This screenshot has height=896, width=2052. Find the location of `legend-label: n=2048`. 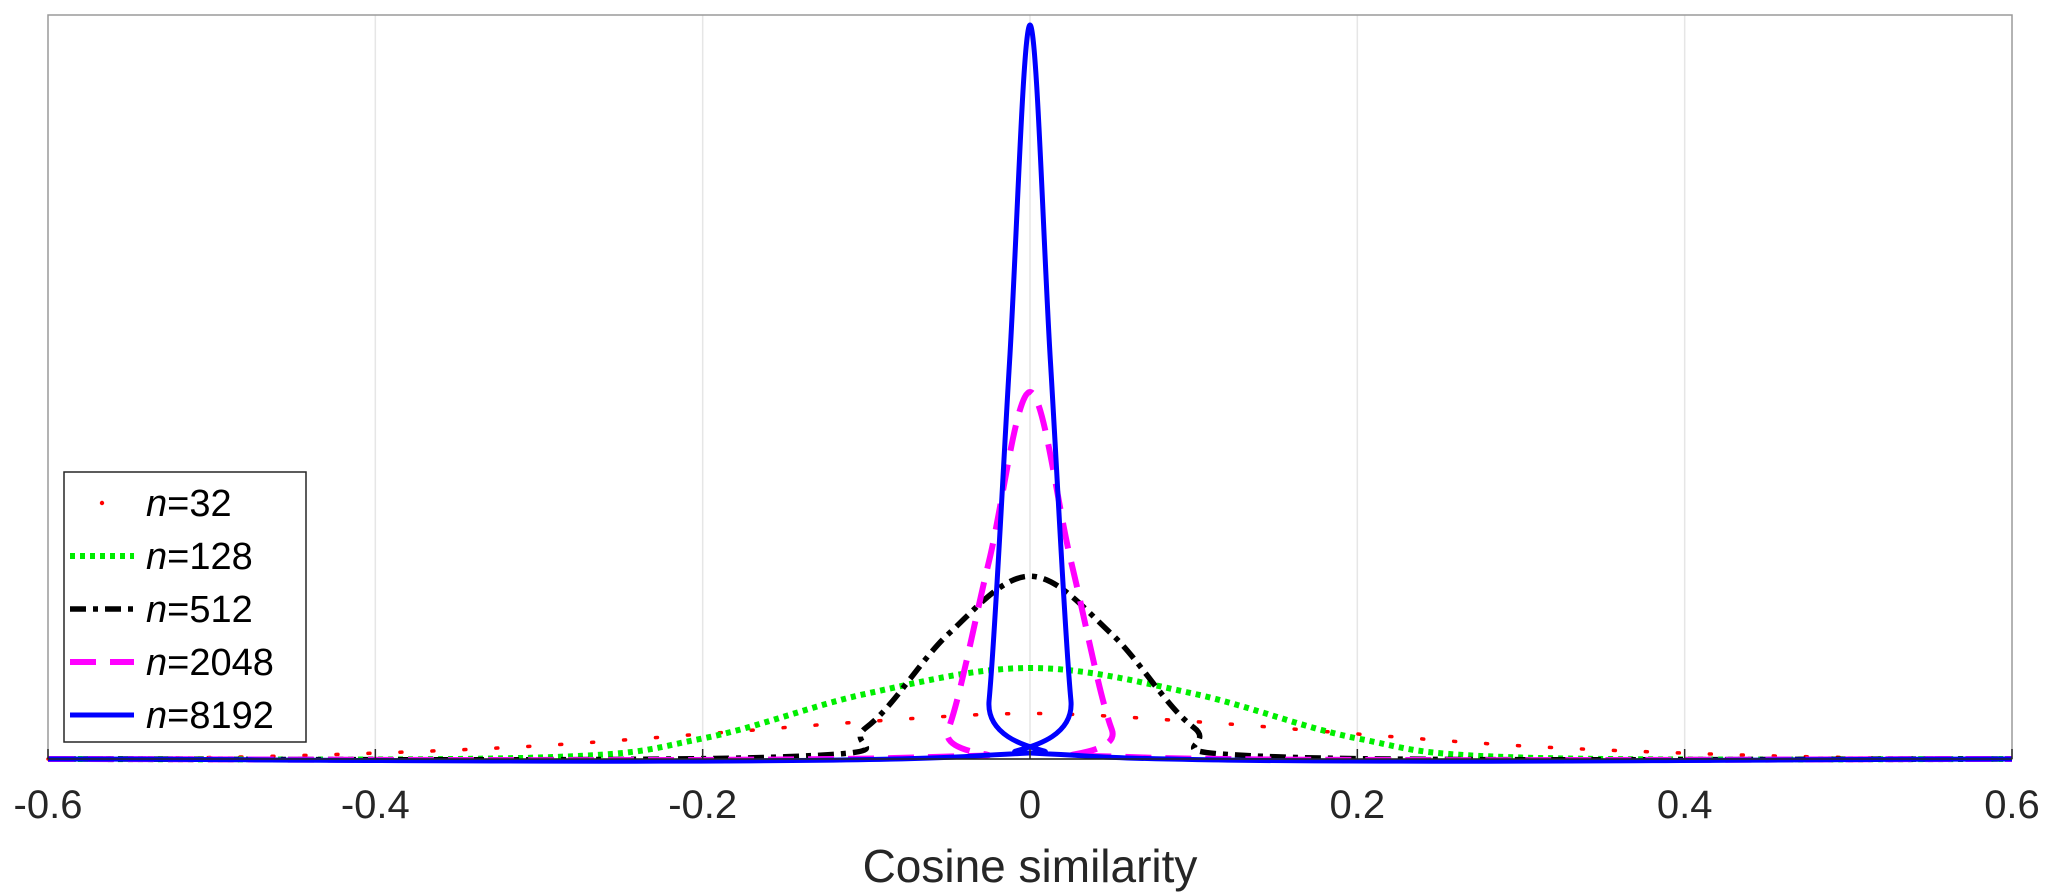

legend-label: n=2048 is located at coordinates (210, 663).